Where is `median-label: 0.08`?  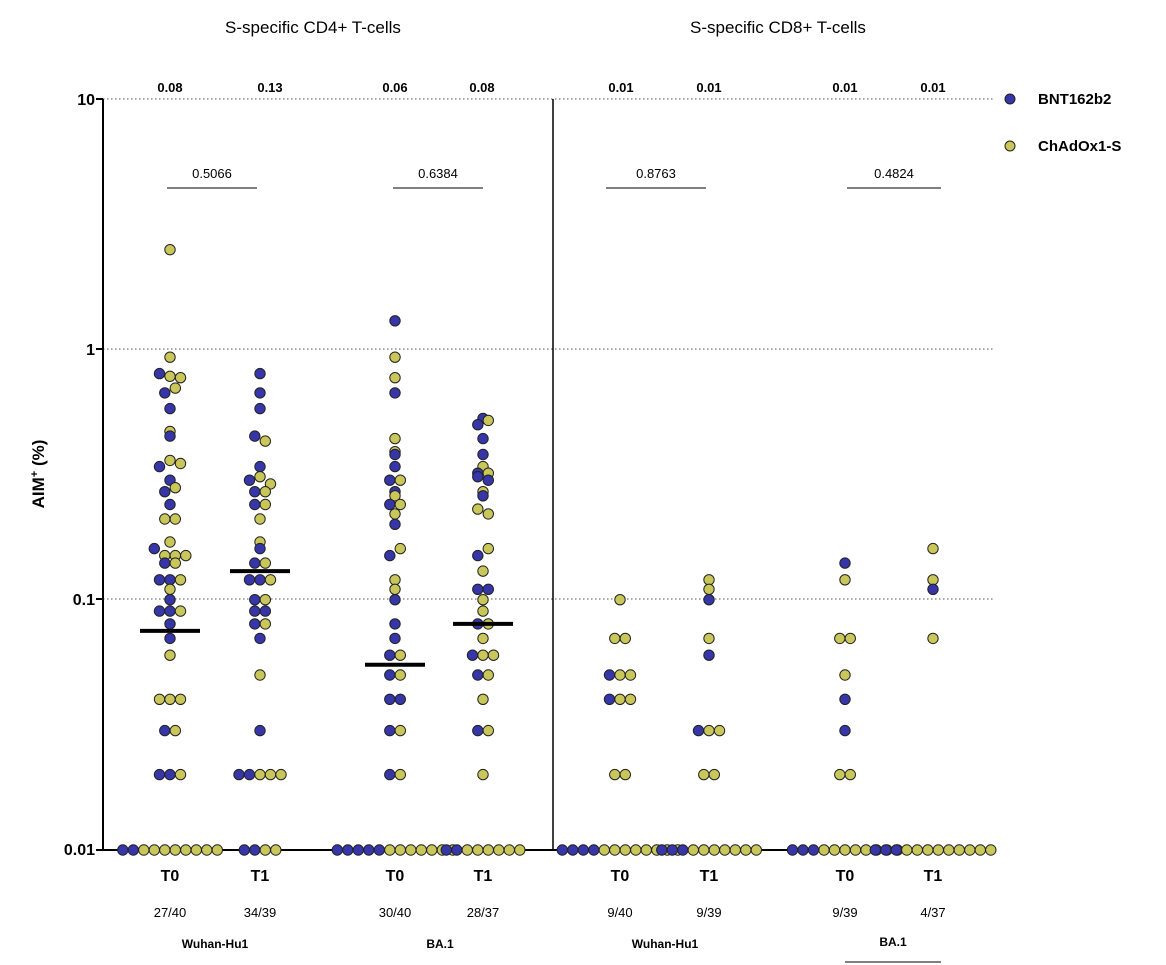
median-label: 0.08 is located at coordinates (481, 87).